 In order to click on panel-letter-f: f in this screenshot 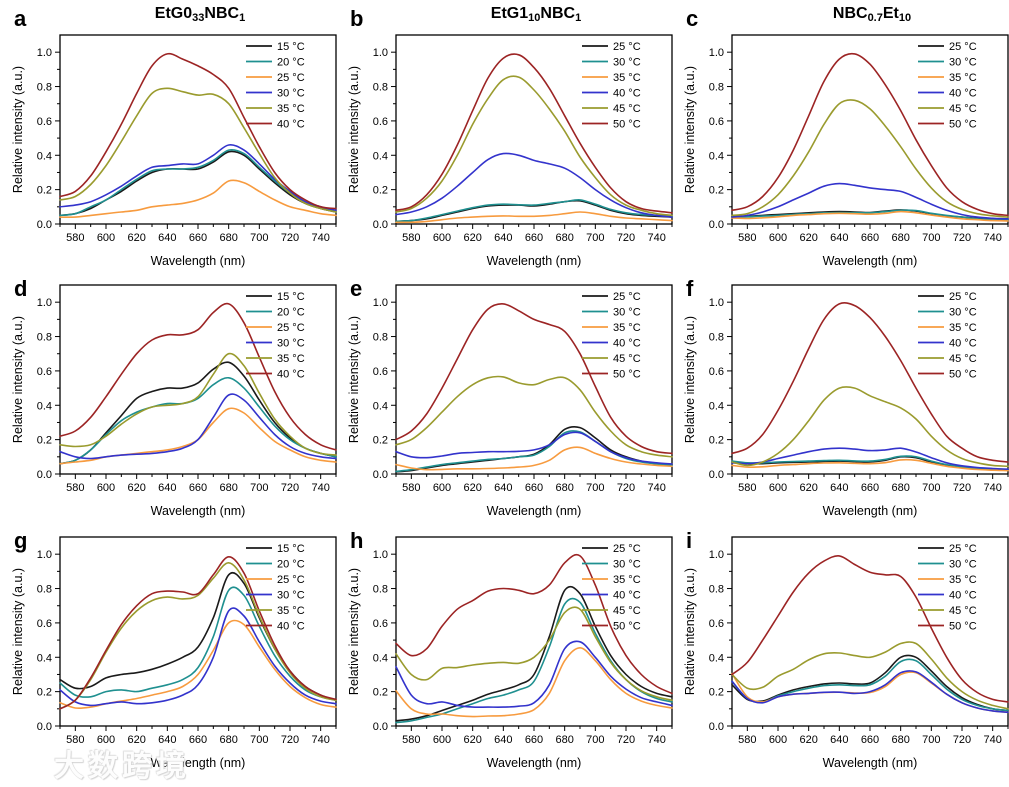, I will do `click(690, 288)`.